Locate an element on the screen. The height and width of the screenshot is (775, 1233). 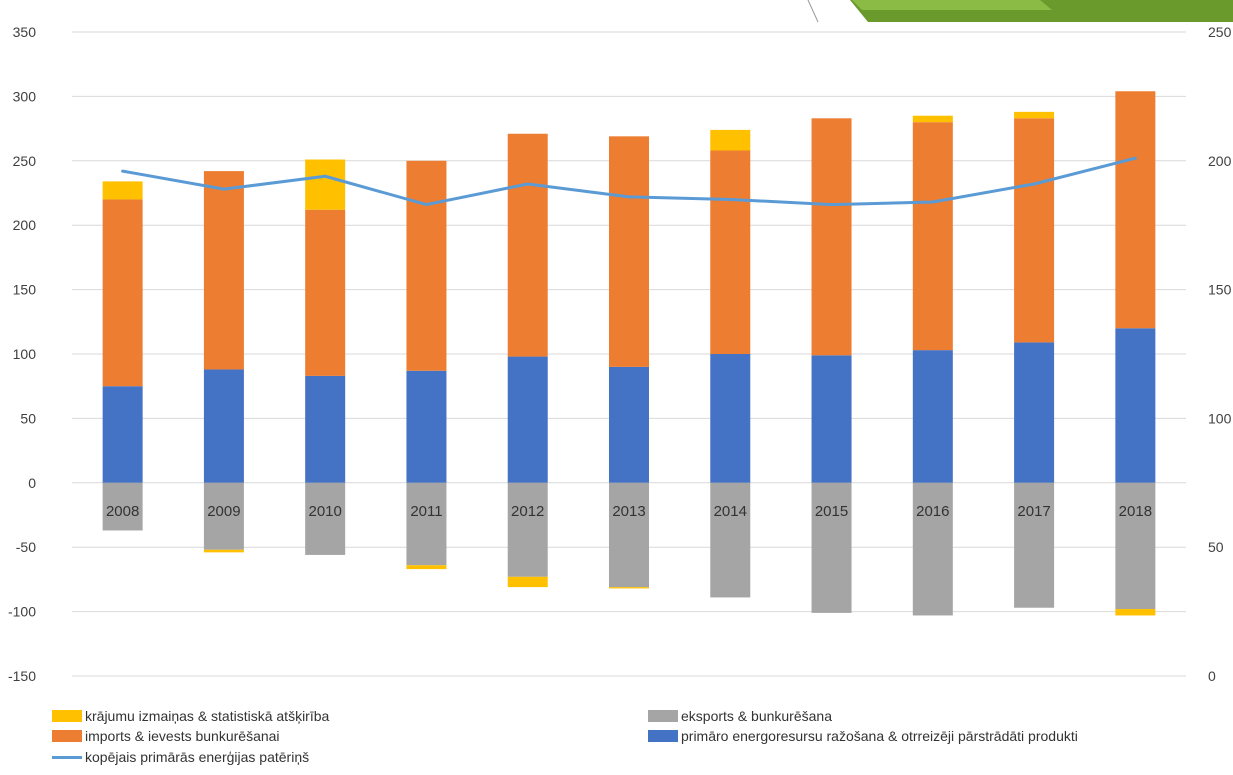
y-tick-label-right: 50 is located at coordinates (1216, 547).